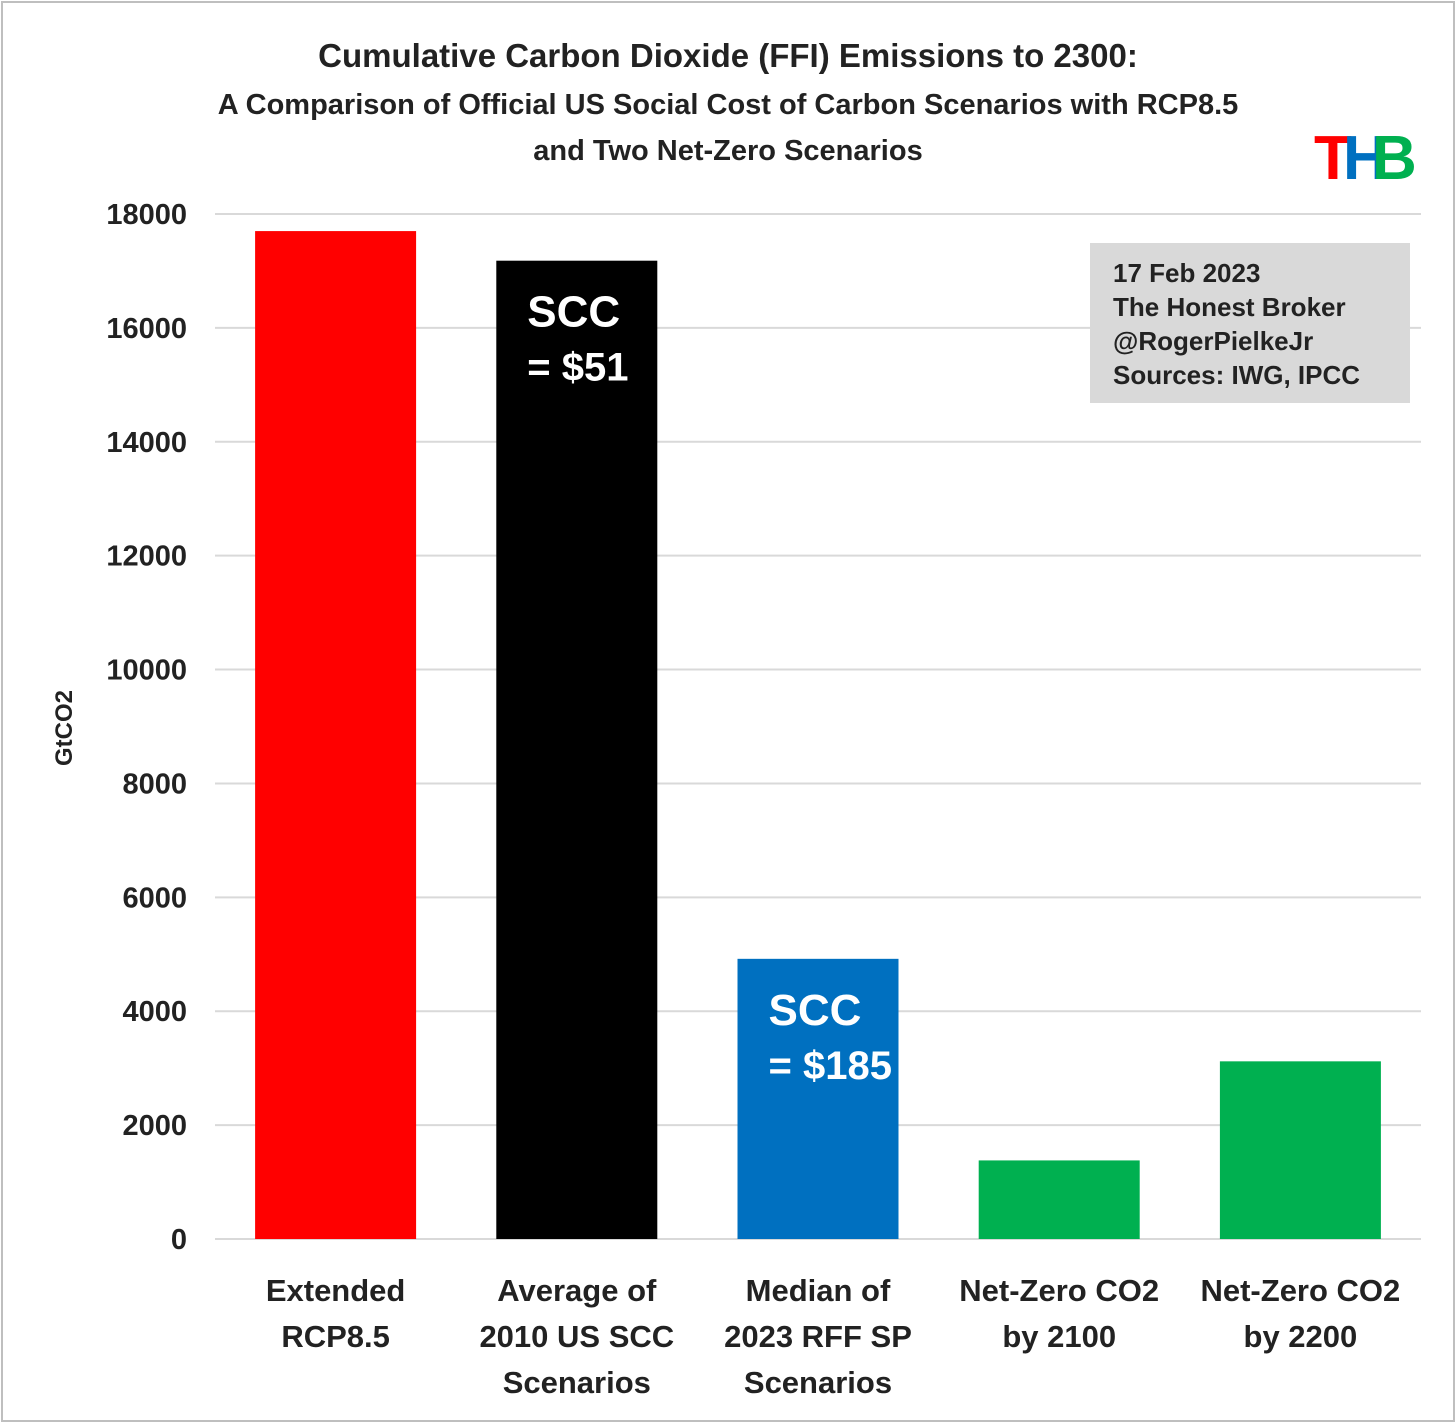  Describe the element at coordinates (146, 443) in the screenshot. I see `y-tick-label: 14000` at that location.